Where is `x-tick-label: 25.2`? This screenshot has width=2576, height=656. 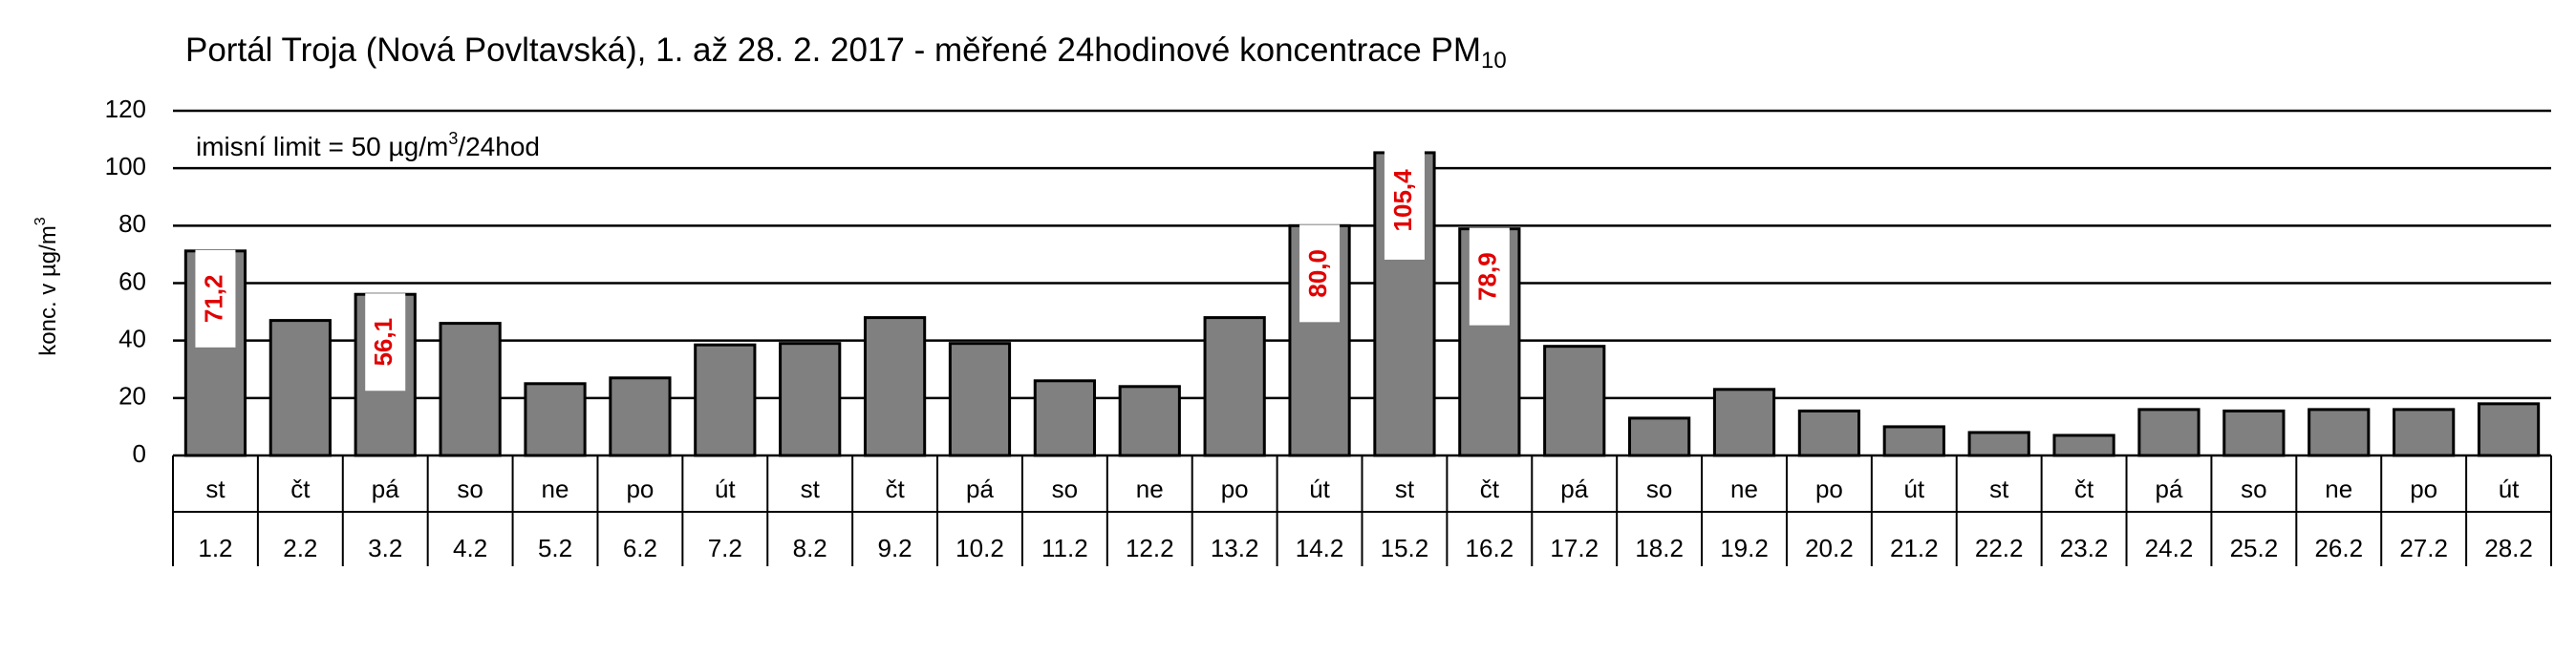
x-tick-label: 25.2 is located at coordinates (2254, 548).